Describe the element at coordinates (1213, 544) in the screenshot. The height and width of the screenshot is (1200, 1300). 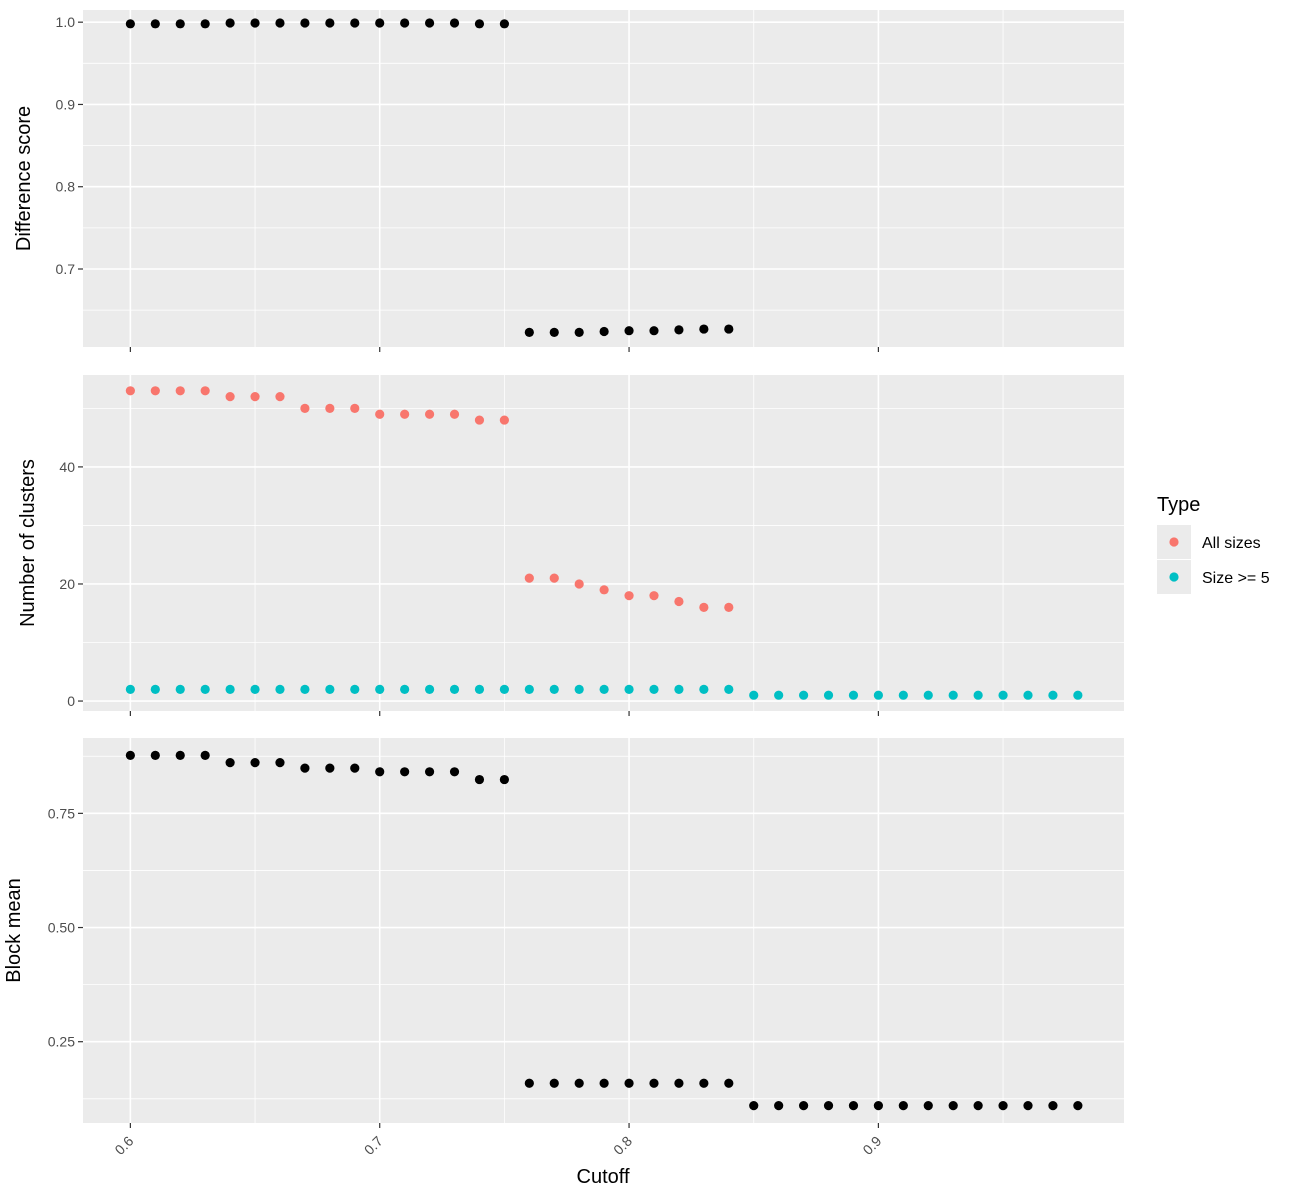
I see `legend: Type All sizes Size >= 5` at that location.